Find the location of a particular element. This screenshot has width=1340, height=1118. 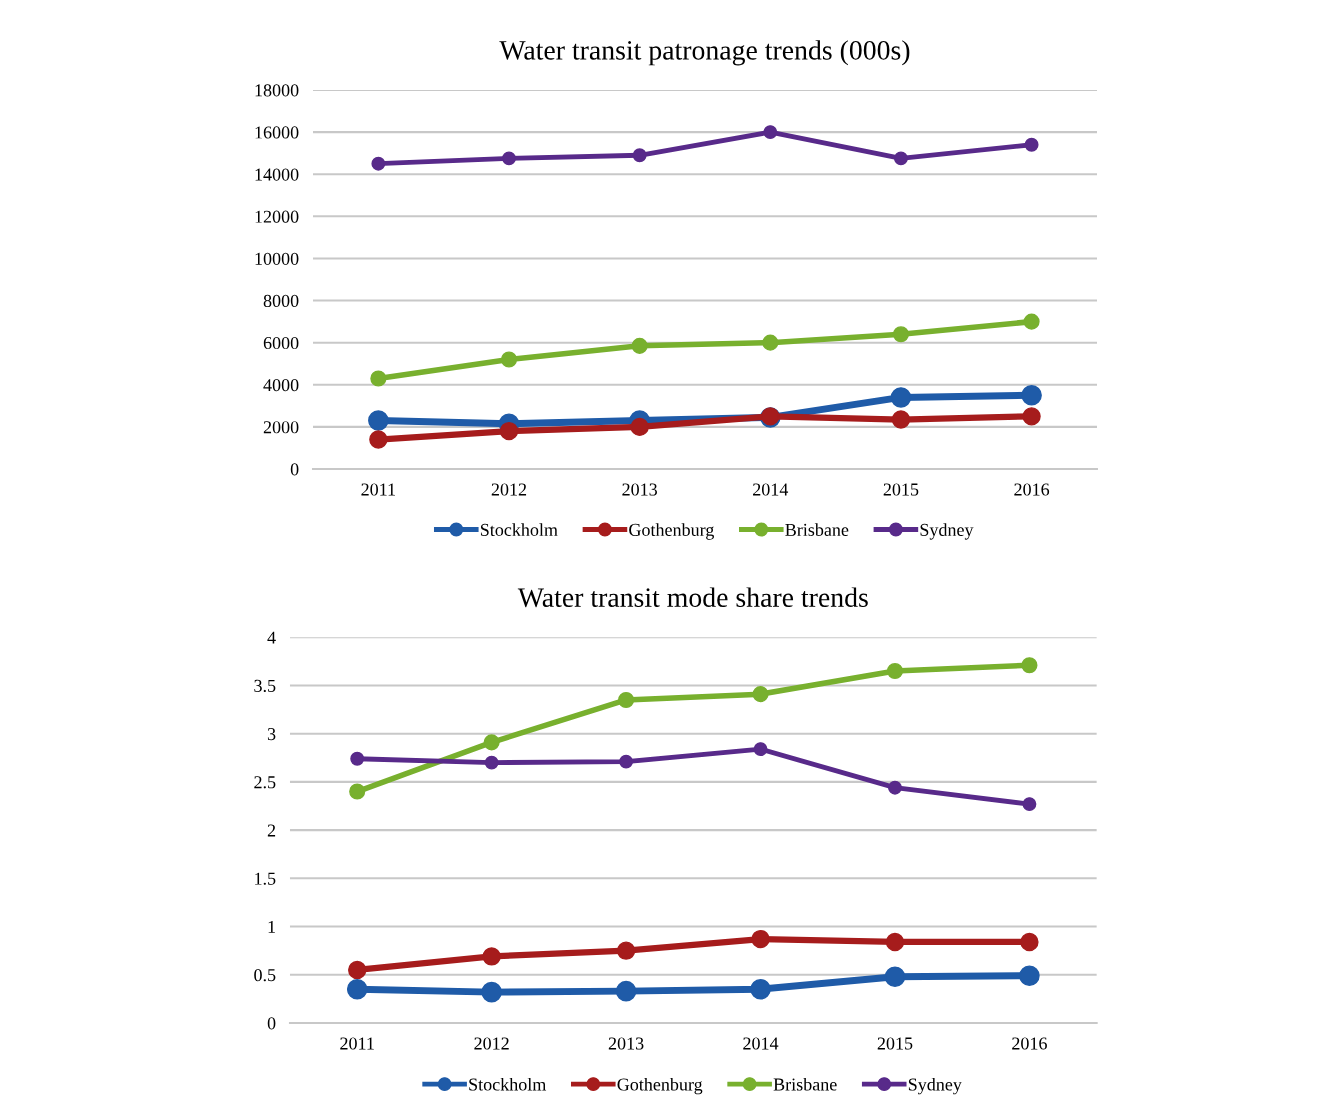

y-tick-label: 16000 is located at coordinates (277, 132).